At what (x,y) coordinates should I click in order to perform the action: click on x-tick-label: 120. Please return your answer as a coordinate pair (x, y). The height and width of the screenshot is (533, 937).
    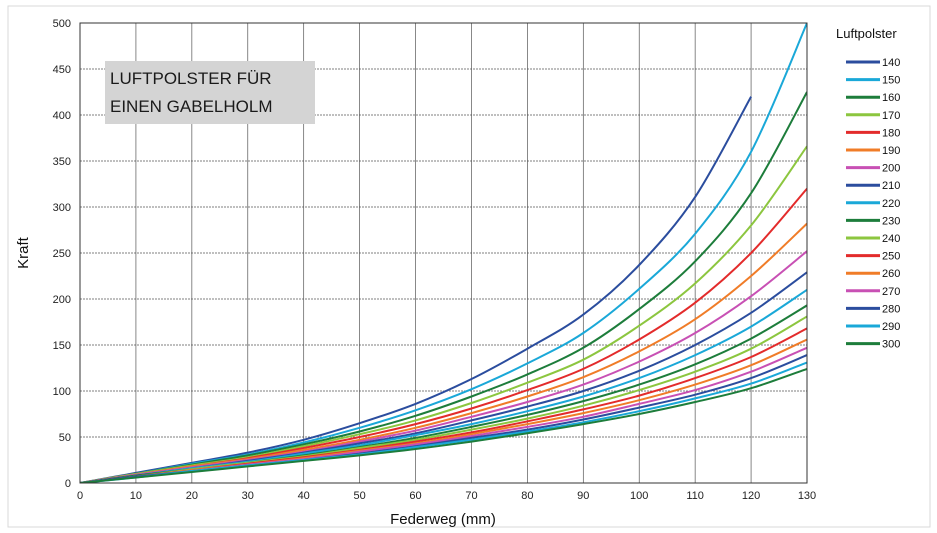
    Looking at the image, I should click on (751, 496).